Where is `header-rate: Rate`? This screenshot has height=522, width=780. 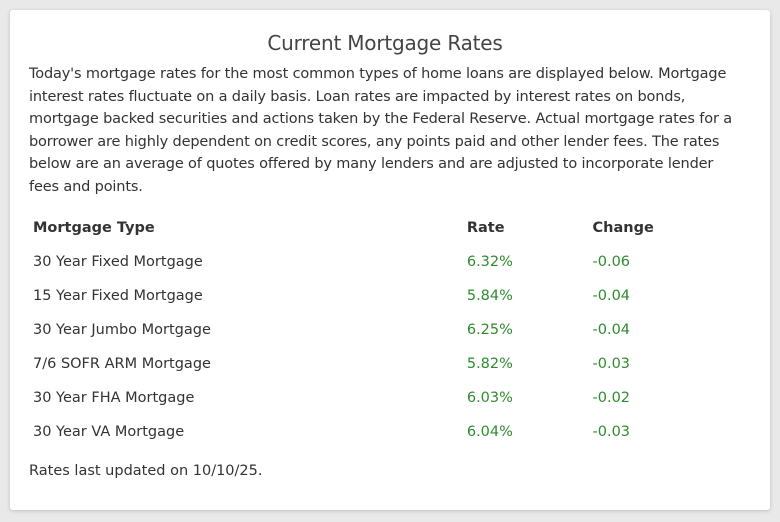
header-rate: Rate is located at coordinates (485, 228).